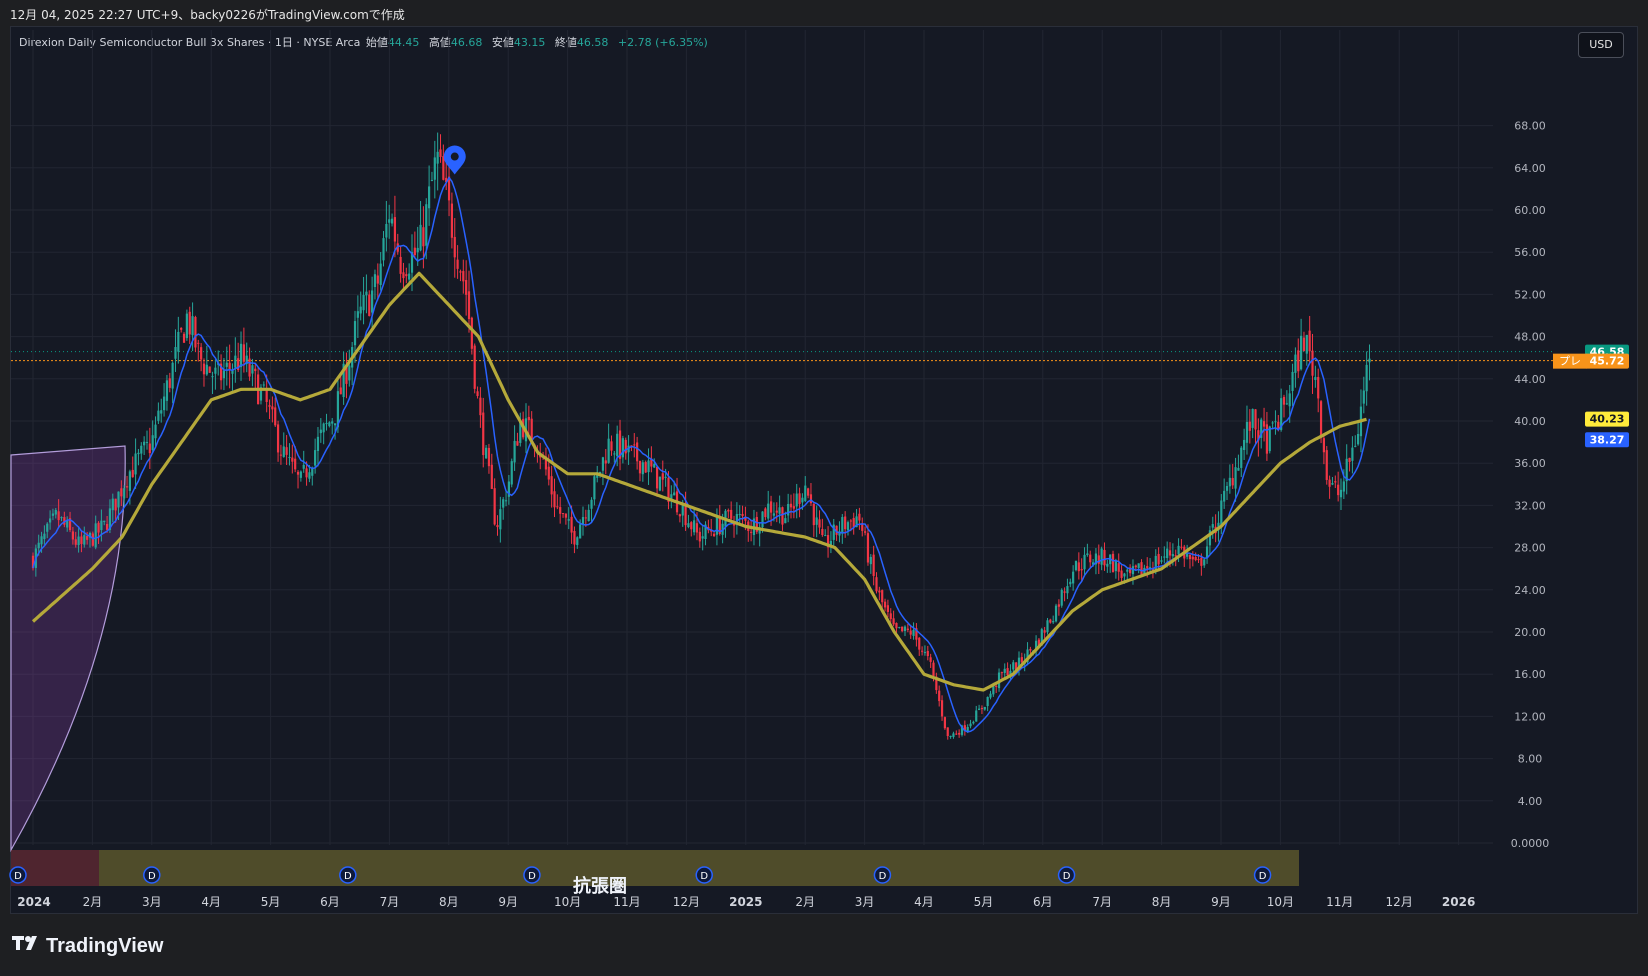 Image resolution: width=1648 pixels, height=976 pixels. I want to click on x-tick-label: 4月, so click(924, 902).